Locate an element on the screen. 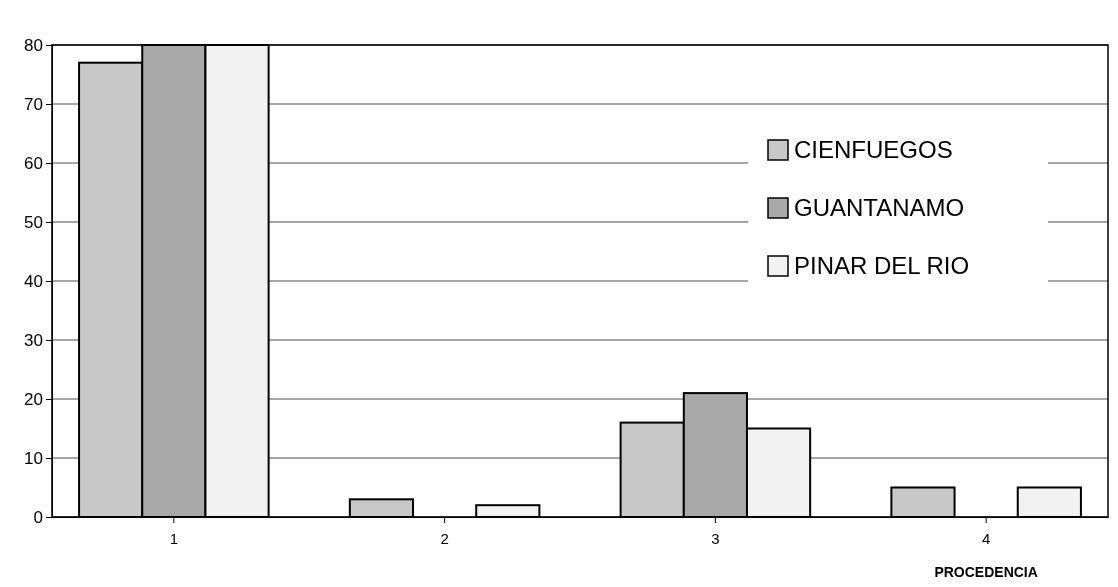  legend-label: CIENFUEGOS is located at coordinates (873, 149).